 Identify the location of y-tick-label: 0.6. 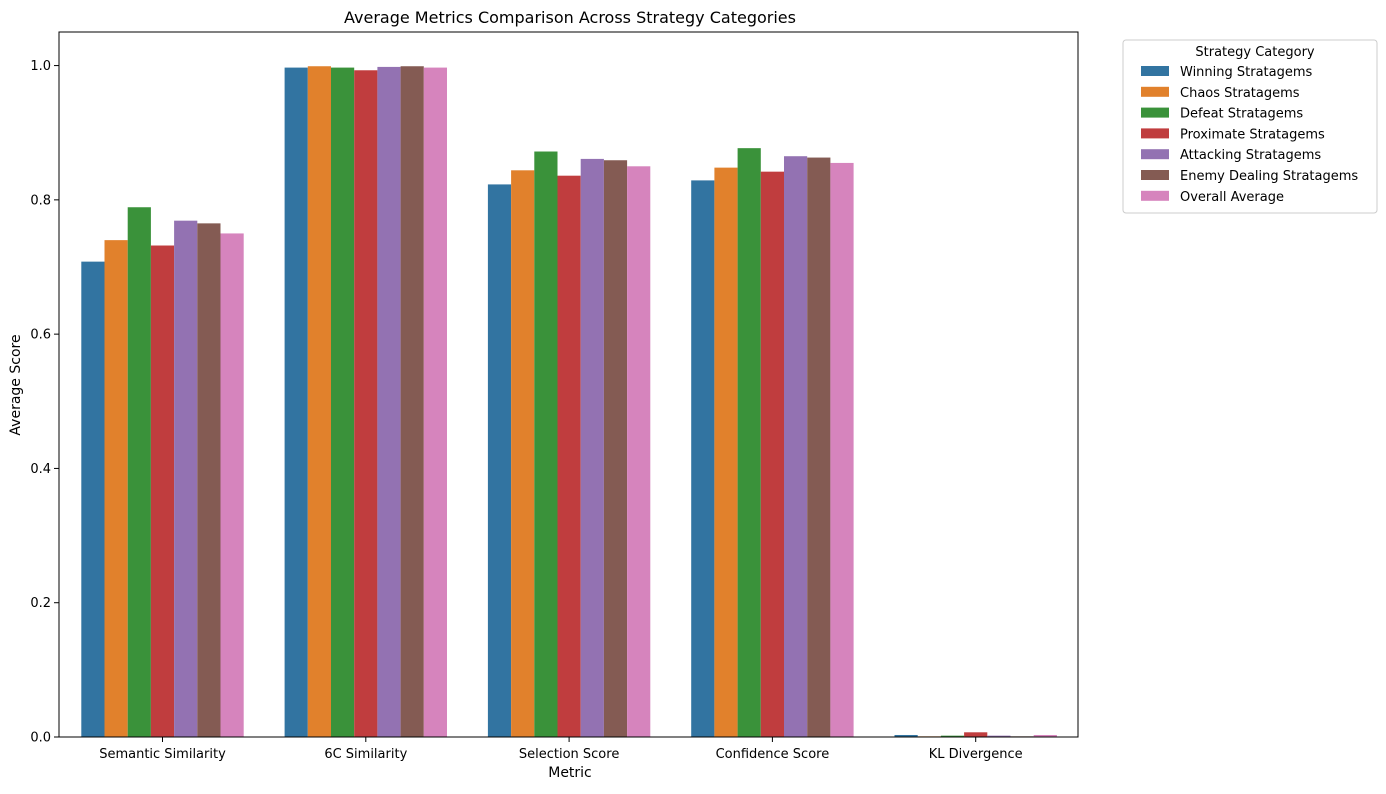
(40, 335).